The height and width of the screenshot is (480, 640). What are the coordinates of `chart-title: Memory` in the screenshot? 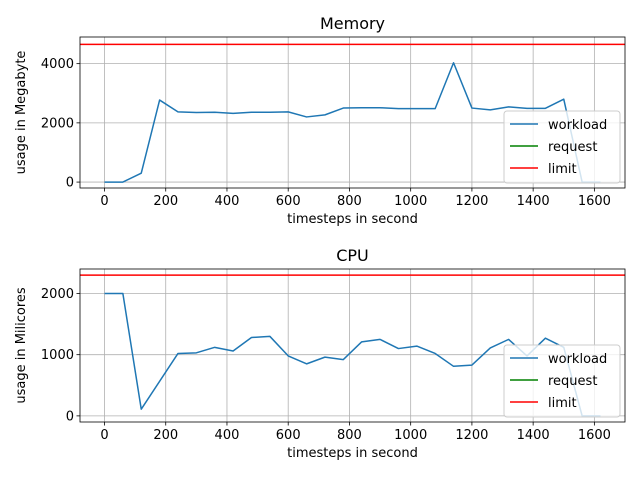 It's located at (352, 23).